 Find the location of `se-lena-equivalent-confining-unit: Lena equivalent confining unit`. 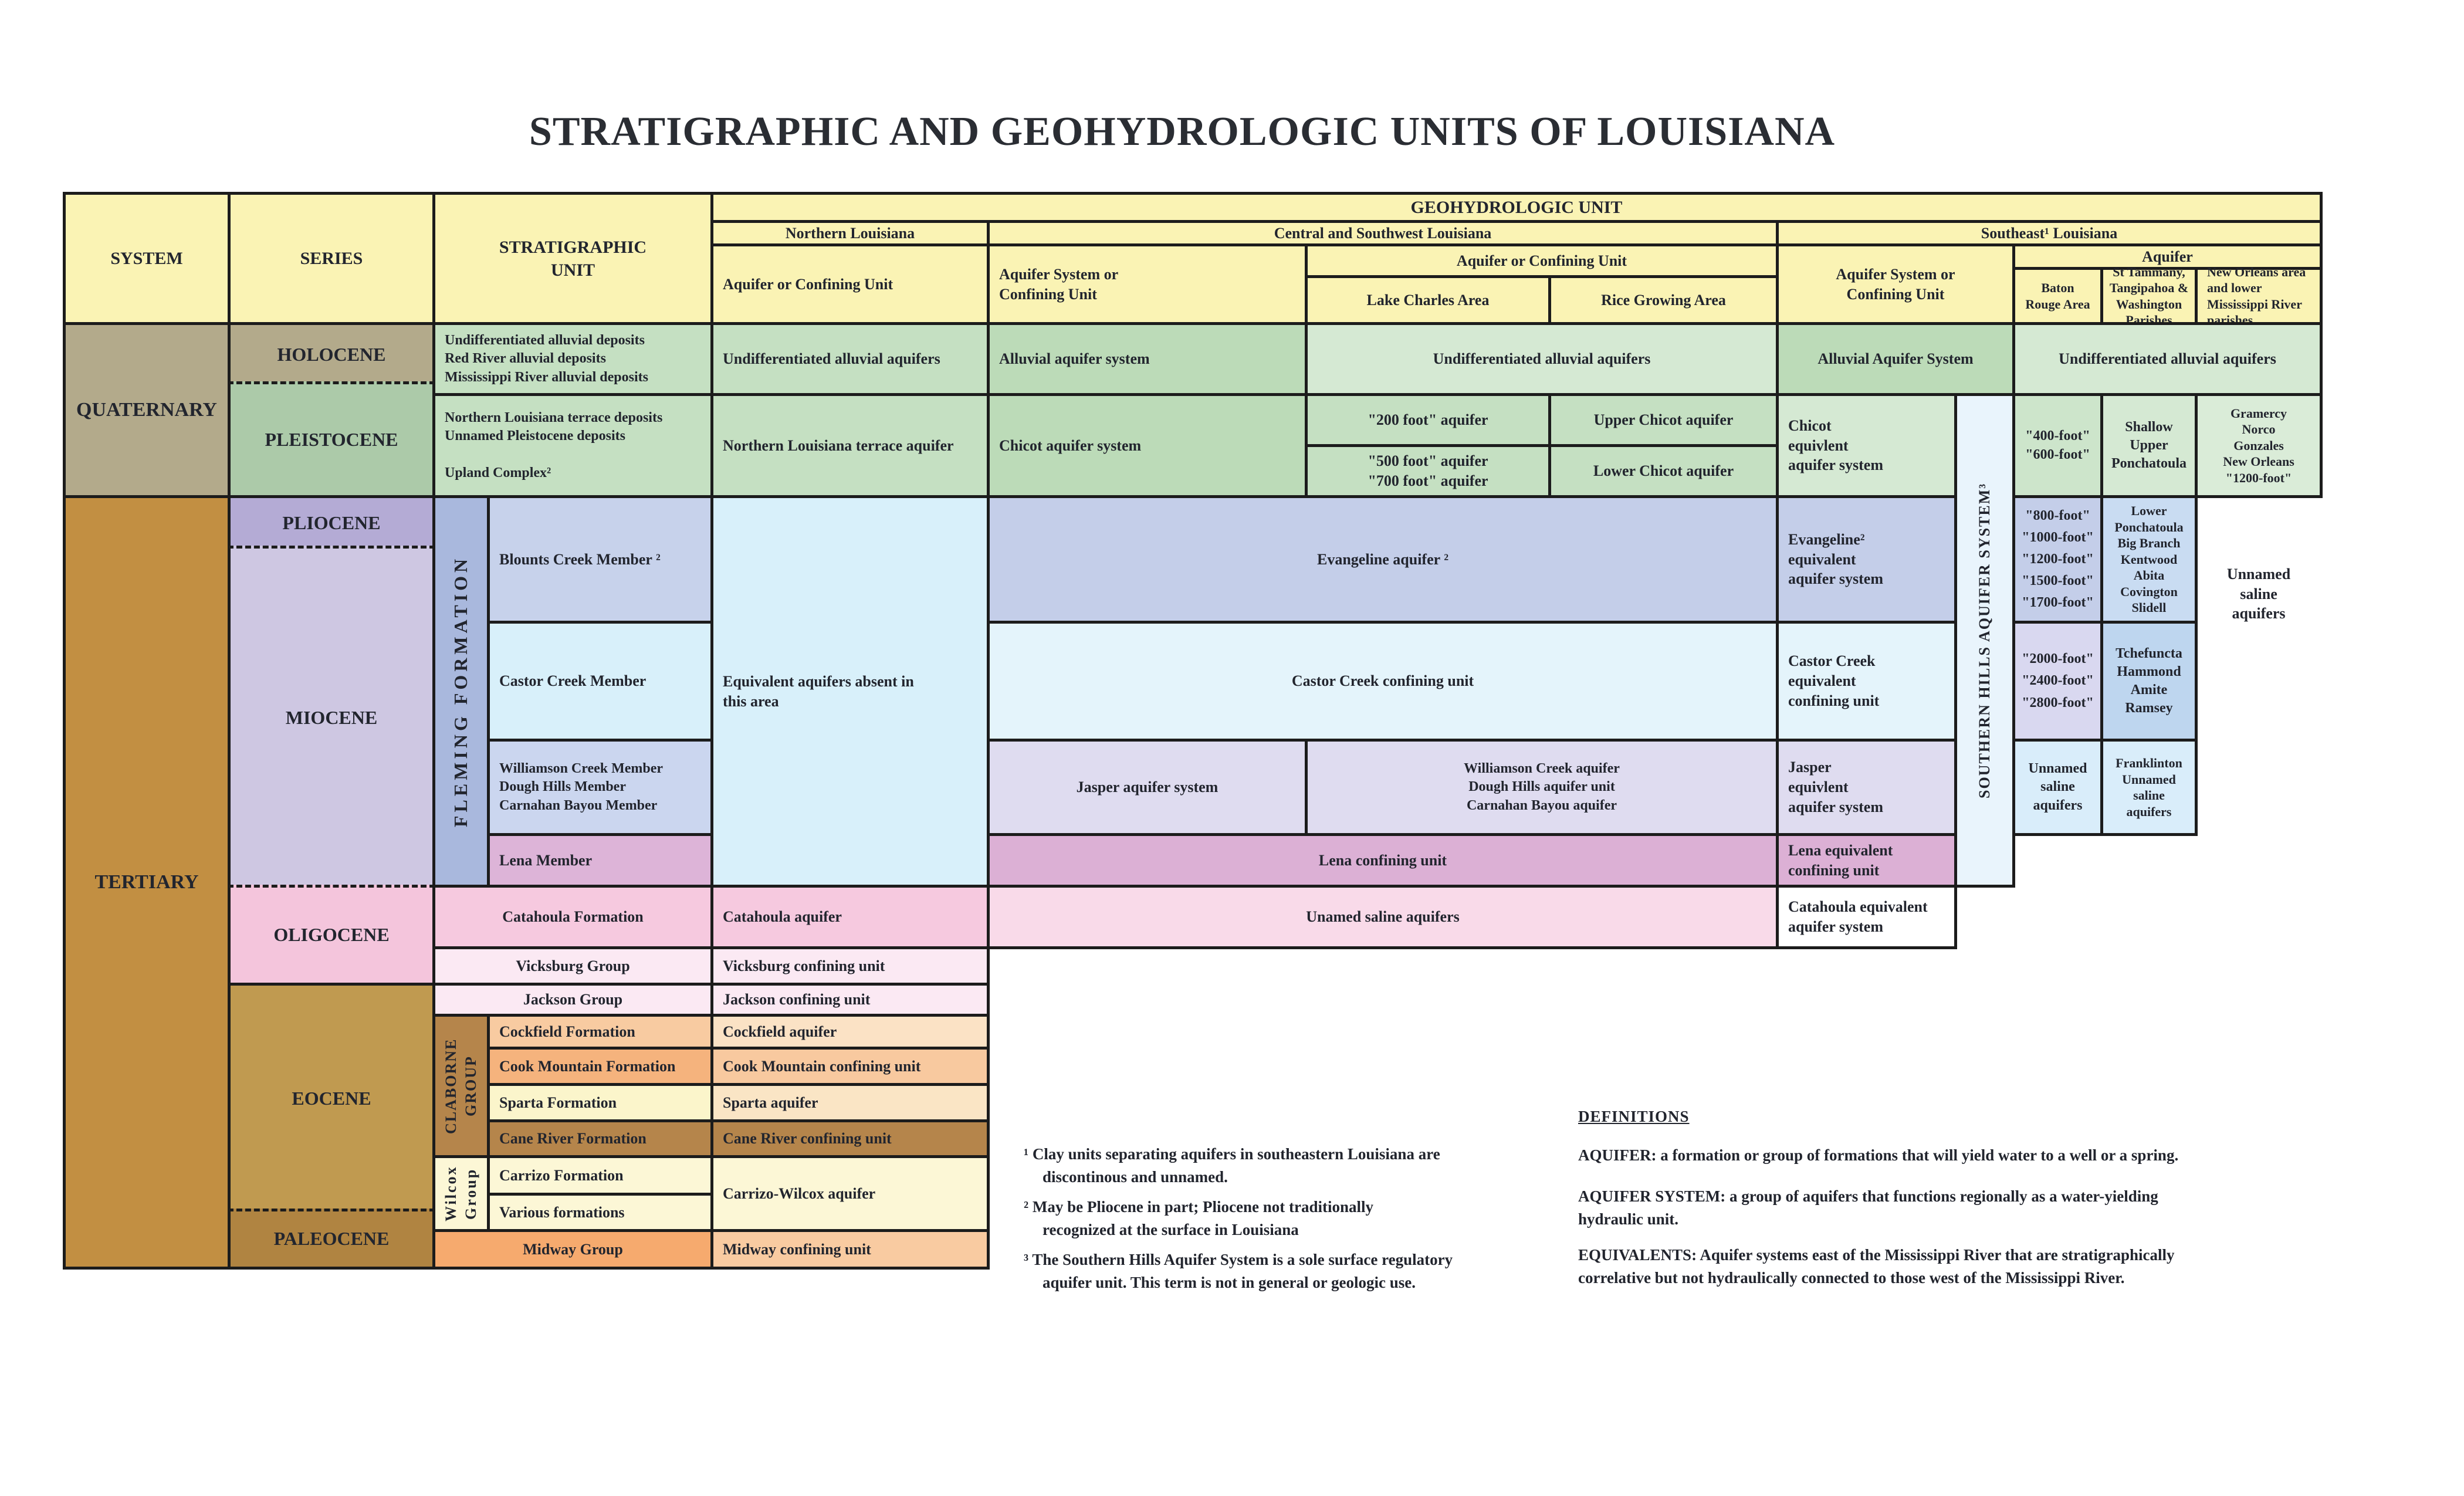

se-lena-equivalent-confining-unit: Lena equivalent confining unit is located at coordinates (1866, 861).